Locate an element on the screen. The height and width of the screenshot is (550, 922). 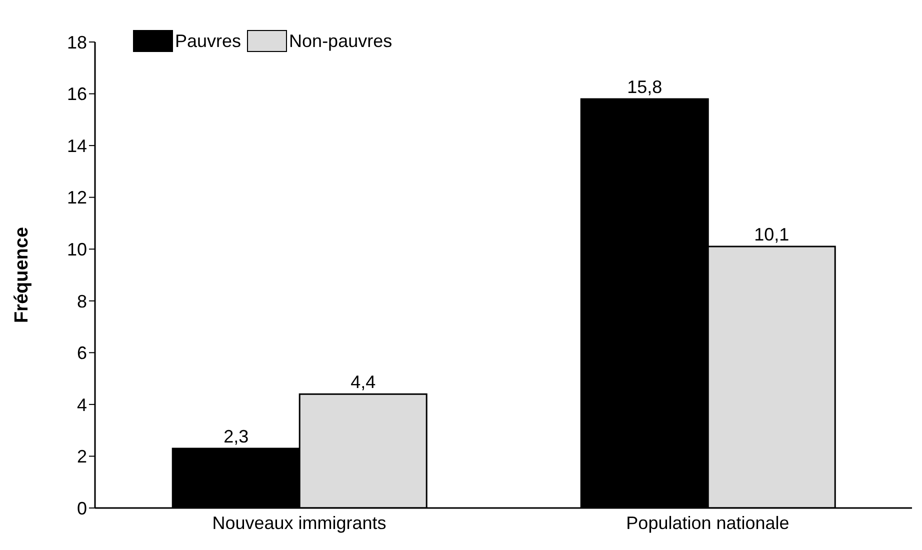
y-tick-label: 6 is located at coordinates (81, 353).